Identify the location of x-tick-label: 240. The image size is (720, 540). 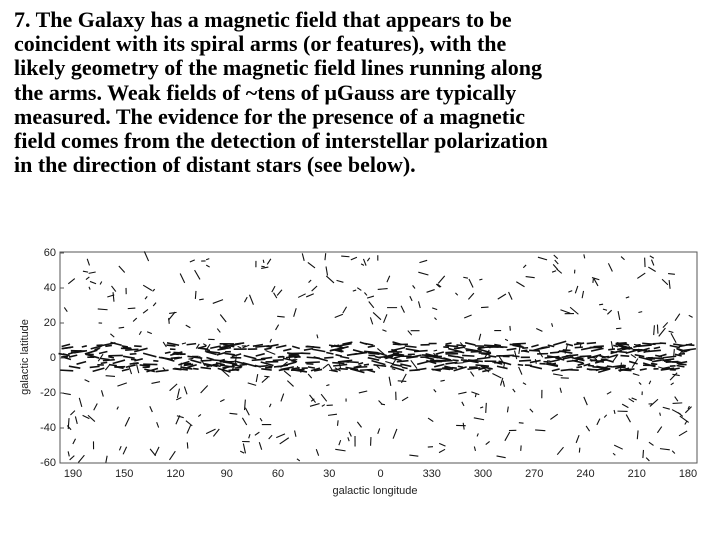
(585, 474).